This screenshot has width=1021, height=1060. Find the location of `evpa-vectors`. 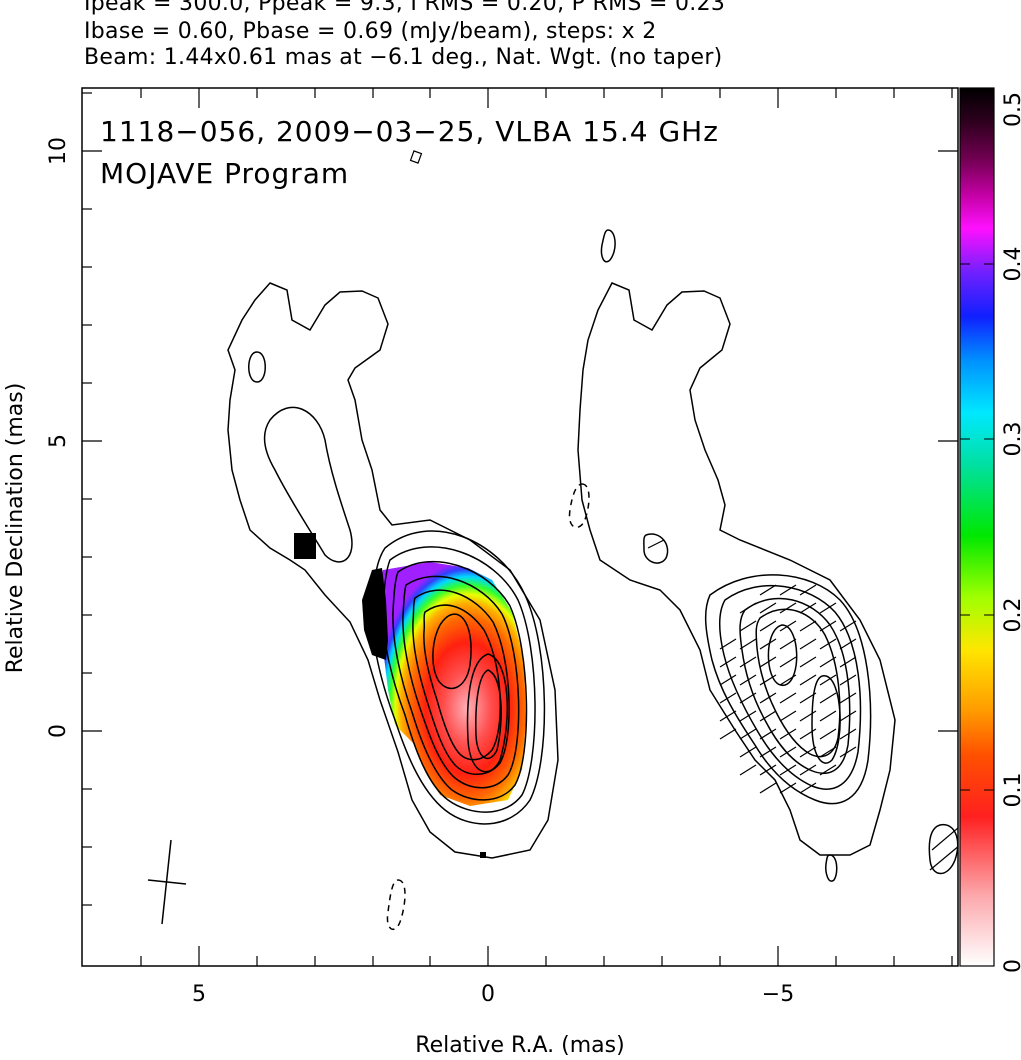

evpa-vectors is located at coordinates (788, 689).